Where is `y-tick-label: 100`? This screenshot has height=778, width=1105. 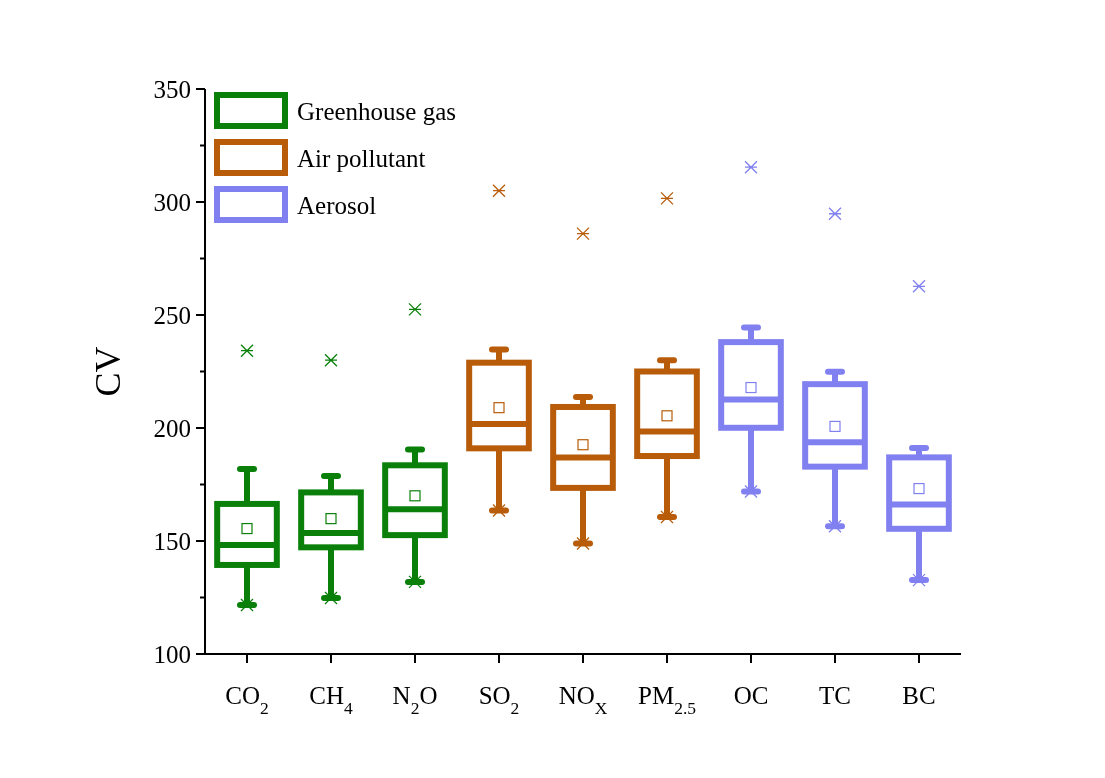
y-tick-label: 100 is located at coordinates (172, 654).